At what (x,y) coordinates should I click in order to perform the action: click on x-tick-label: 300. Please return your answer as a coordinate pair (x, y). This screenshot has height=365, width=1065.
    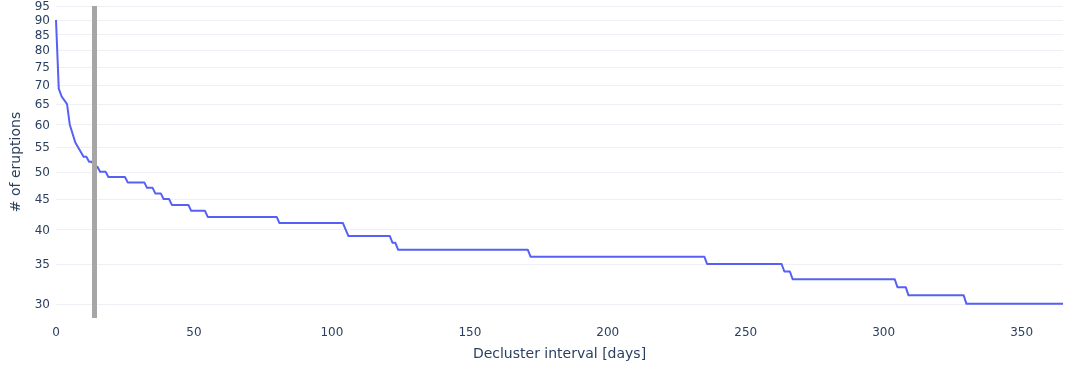
    Looking at the image, I should click on (884, 332).